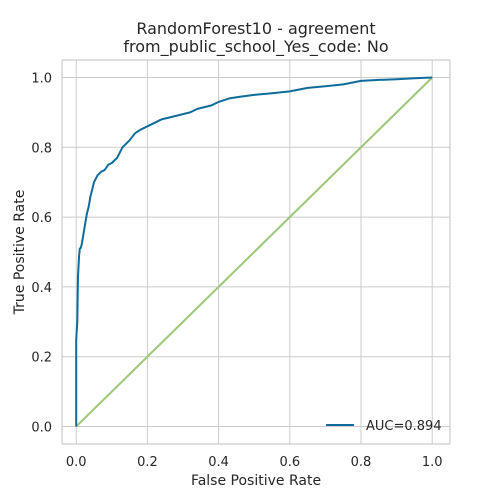 The height and width of the screenshot is (500, 500). I want to click on y-tick-label: 0.8, so click(41, 148).